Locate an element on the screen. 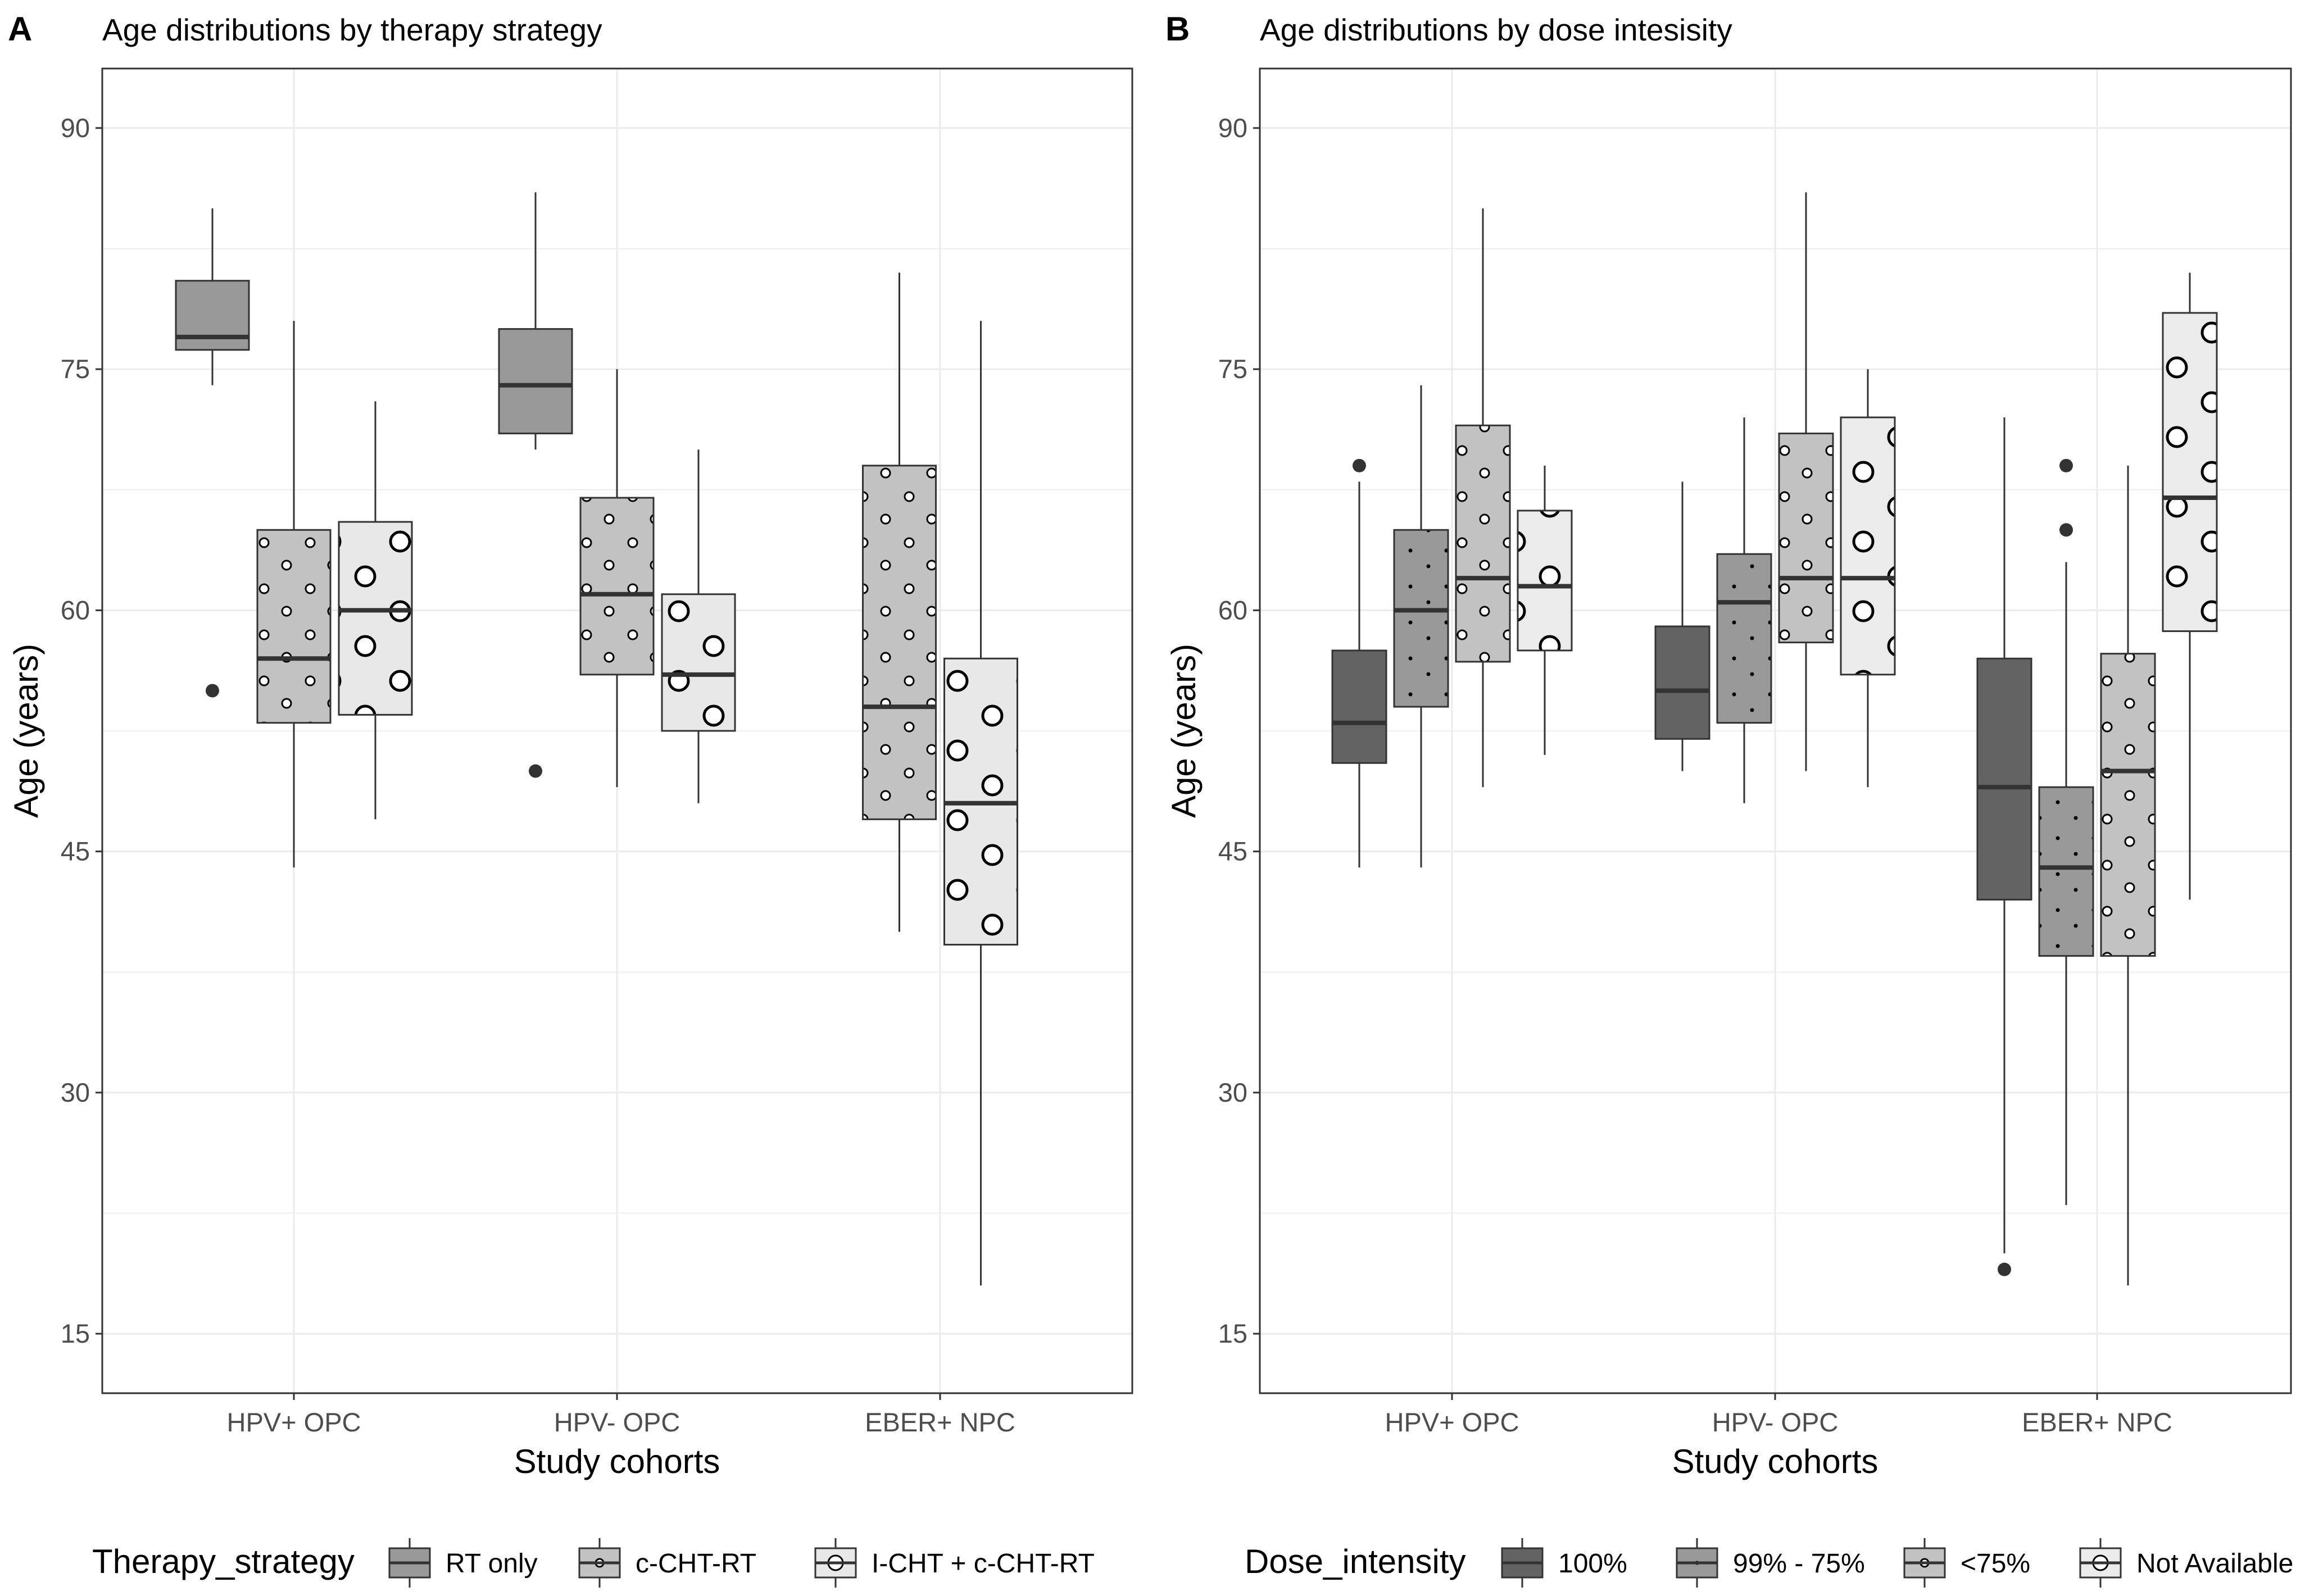 The width and height of the screenshot is (2305, 1596). box-99-75--hpv-opc is located at coordinates (1744, 610).